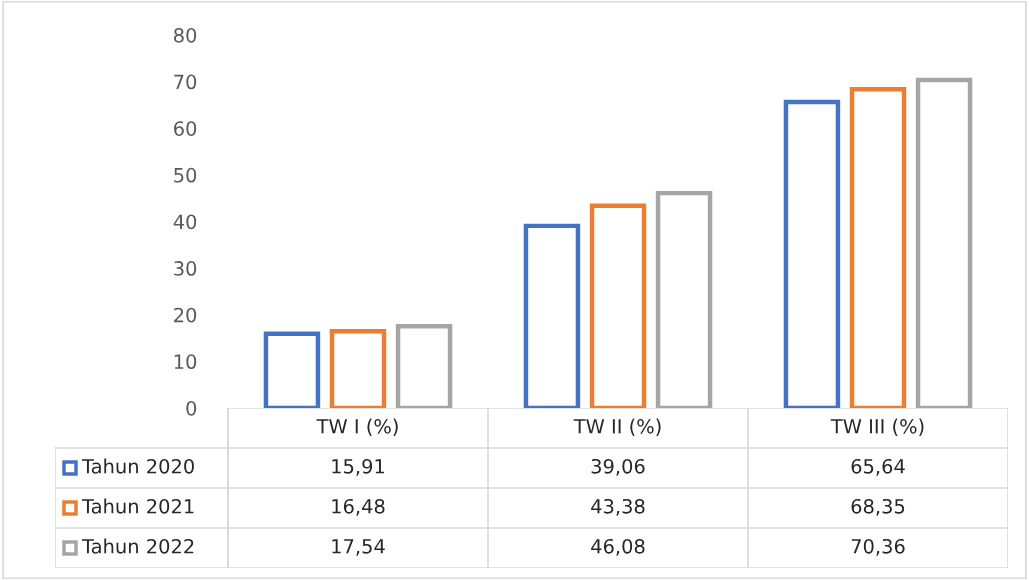 This screenshot has width=1029, height=580. Describe the element at coordinates (358, 507) in the screenshot. I see `data-label: 16,48` at that location.